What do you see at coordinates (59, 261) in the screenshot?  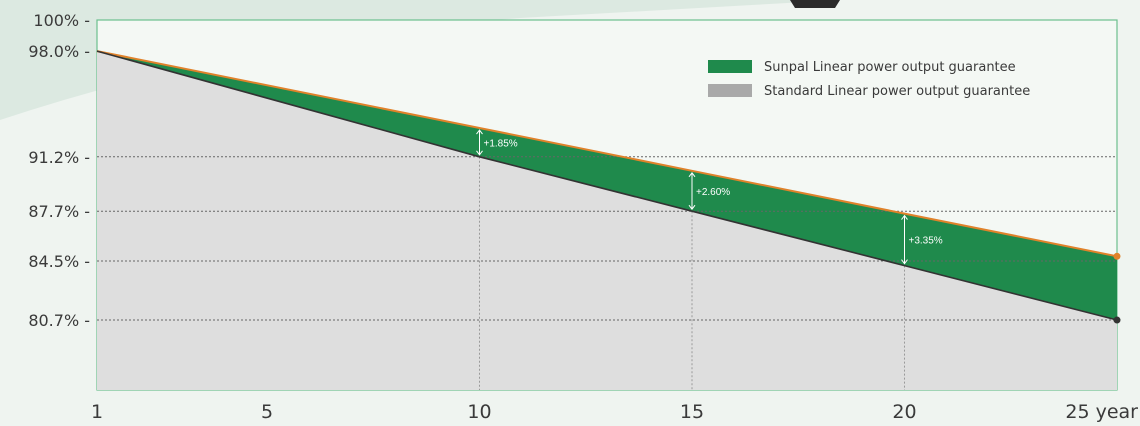 I see `y-tick-label: 84.5% -` at bounding box center [59, 261].